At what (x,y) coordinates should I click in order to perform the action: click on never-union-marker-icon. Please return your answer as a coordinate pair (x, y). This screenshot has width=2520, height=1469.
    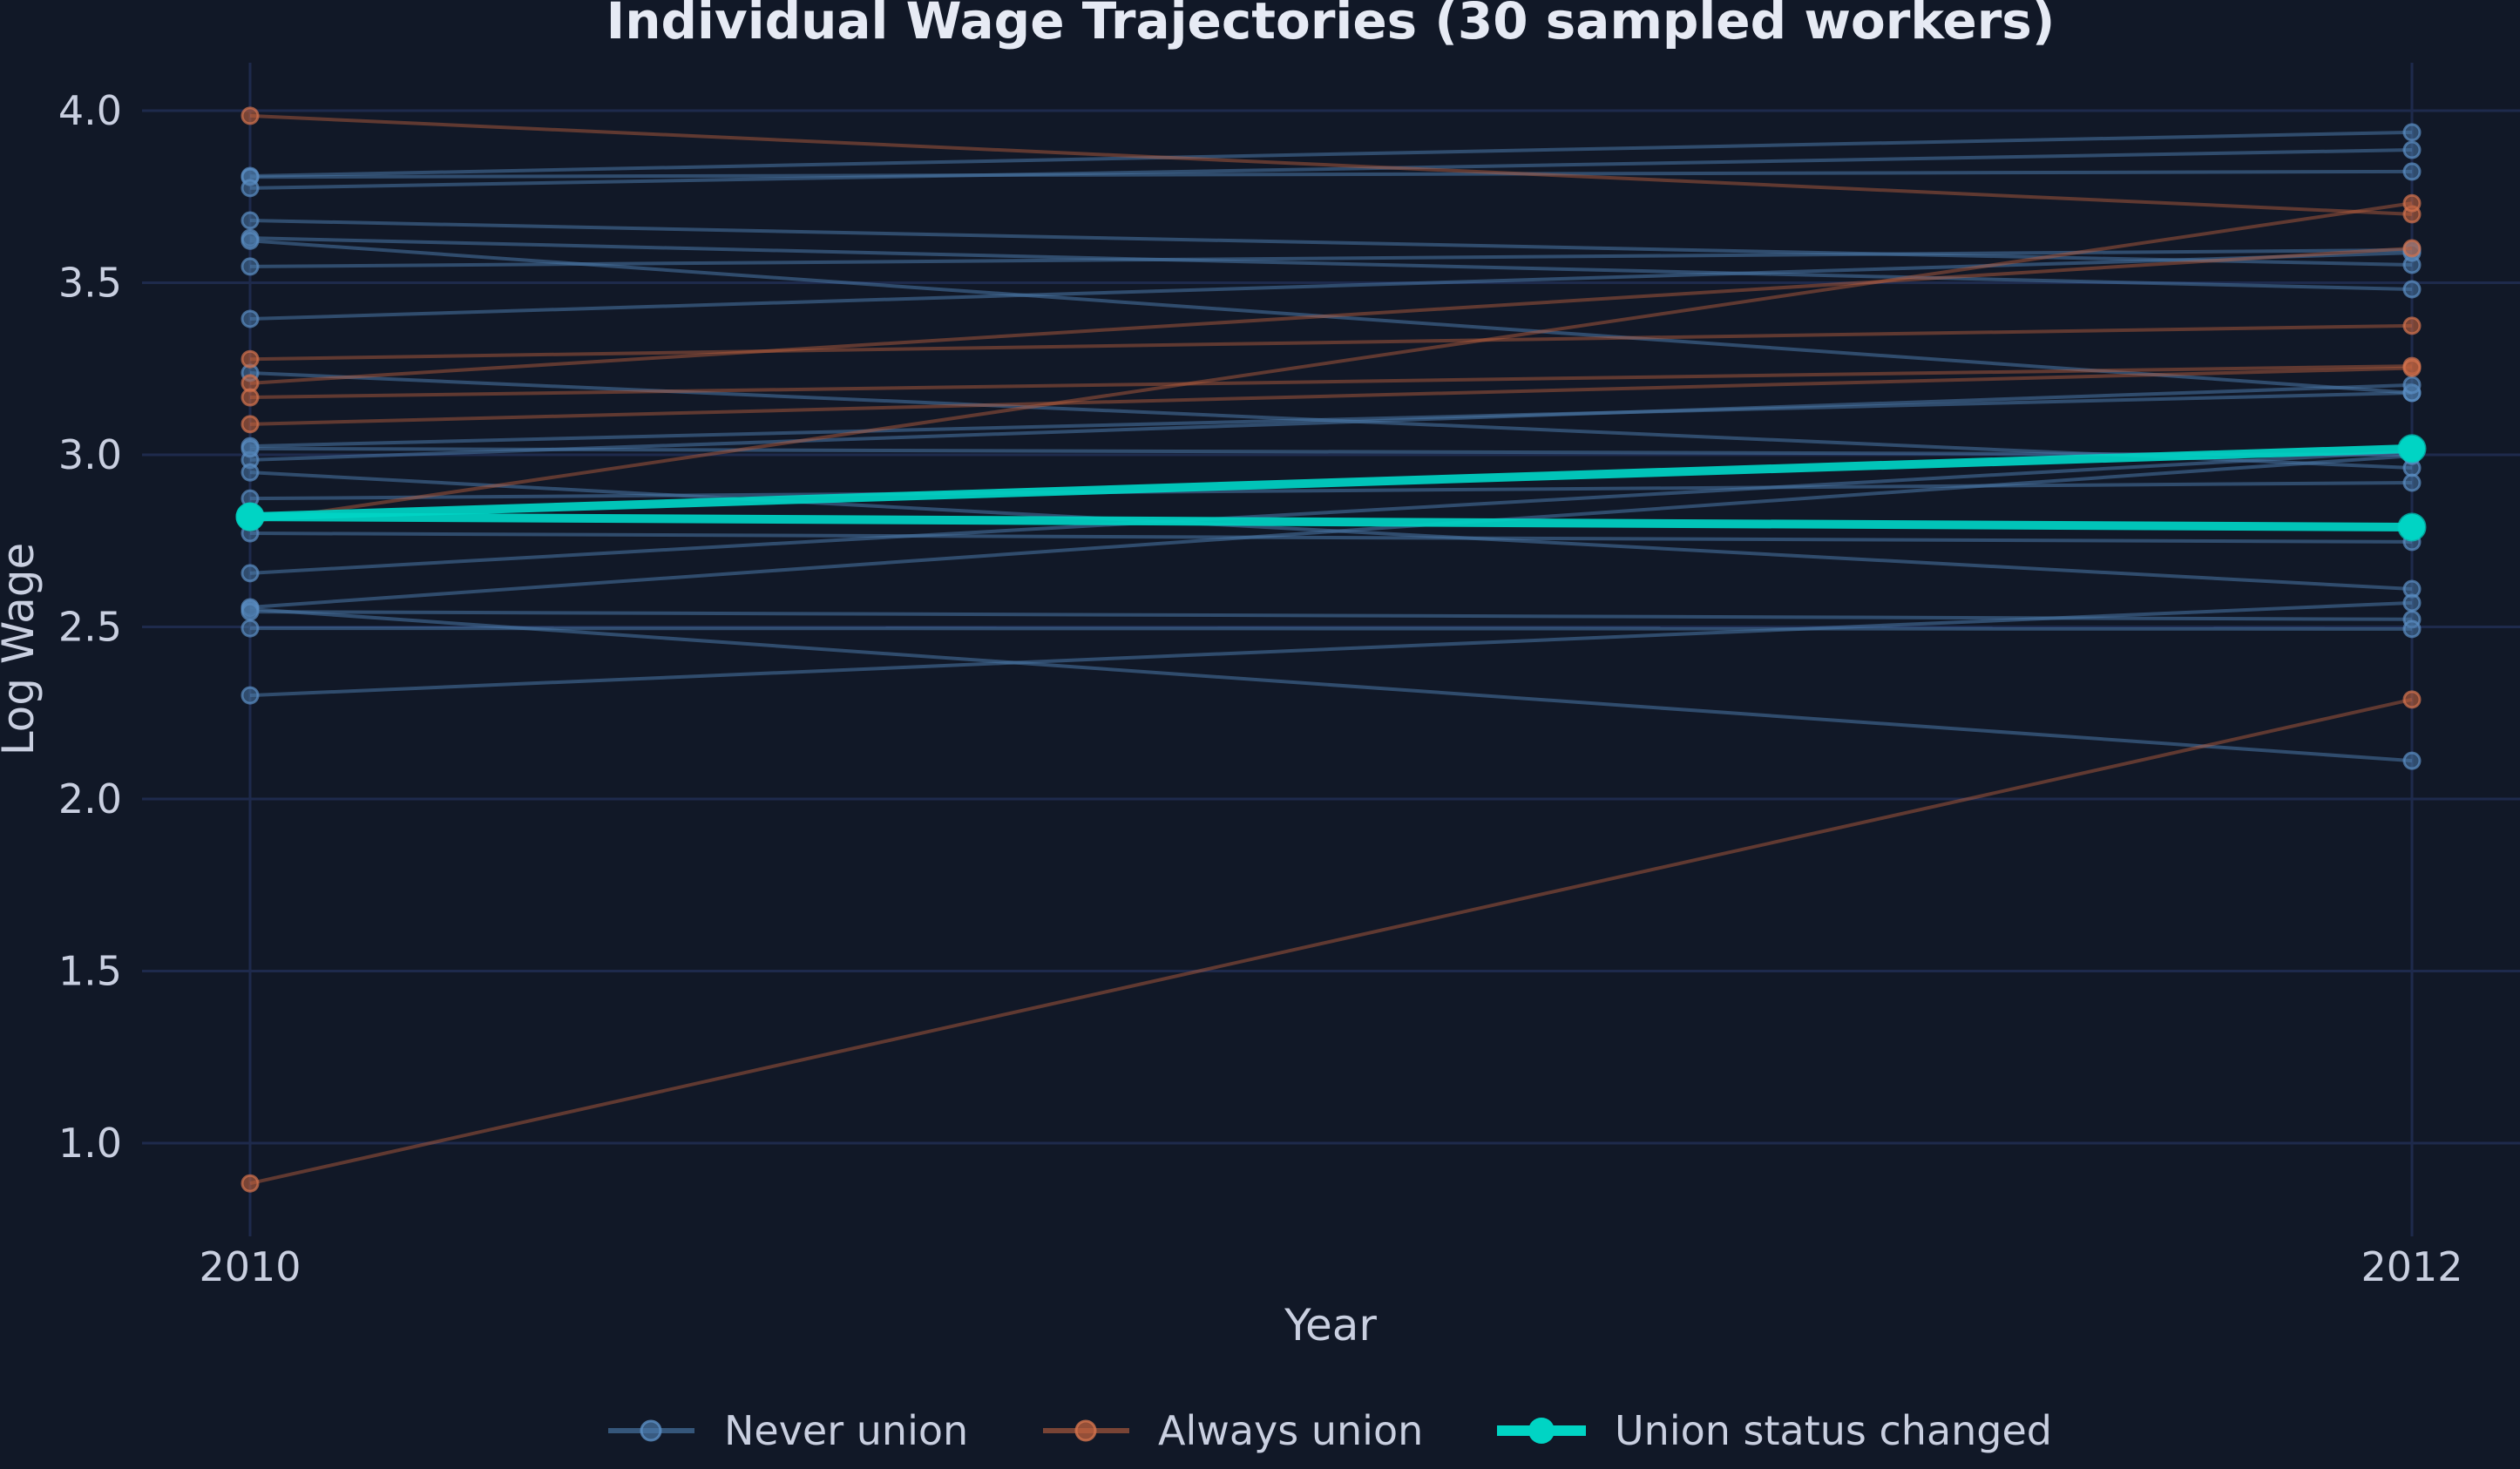
    Looking at the image, I should click on (651, 1431).